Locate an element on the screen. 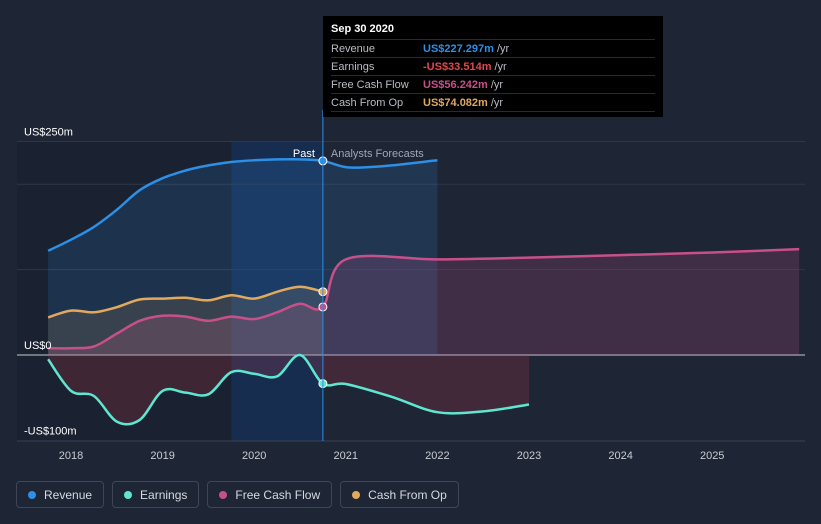  x-tick-label: 2018 is located at coordinates (71, 456).